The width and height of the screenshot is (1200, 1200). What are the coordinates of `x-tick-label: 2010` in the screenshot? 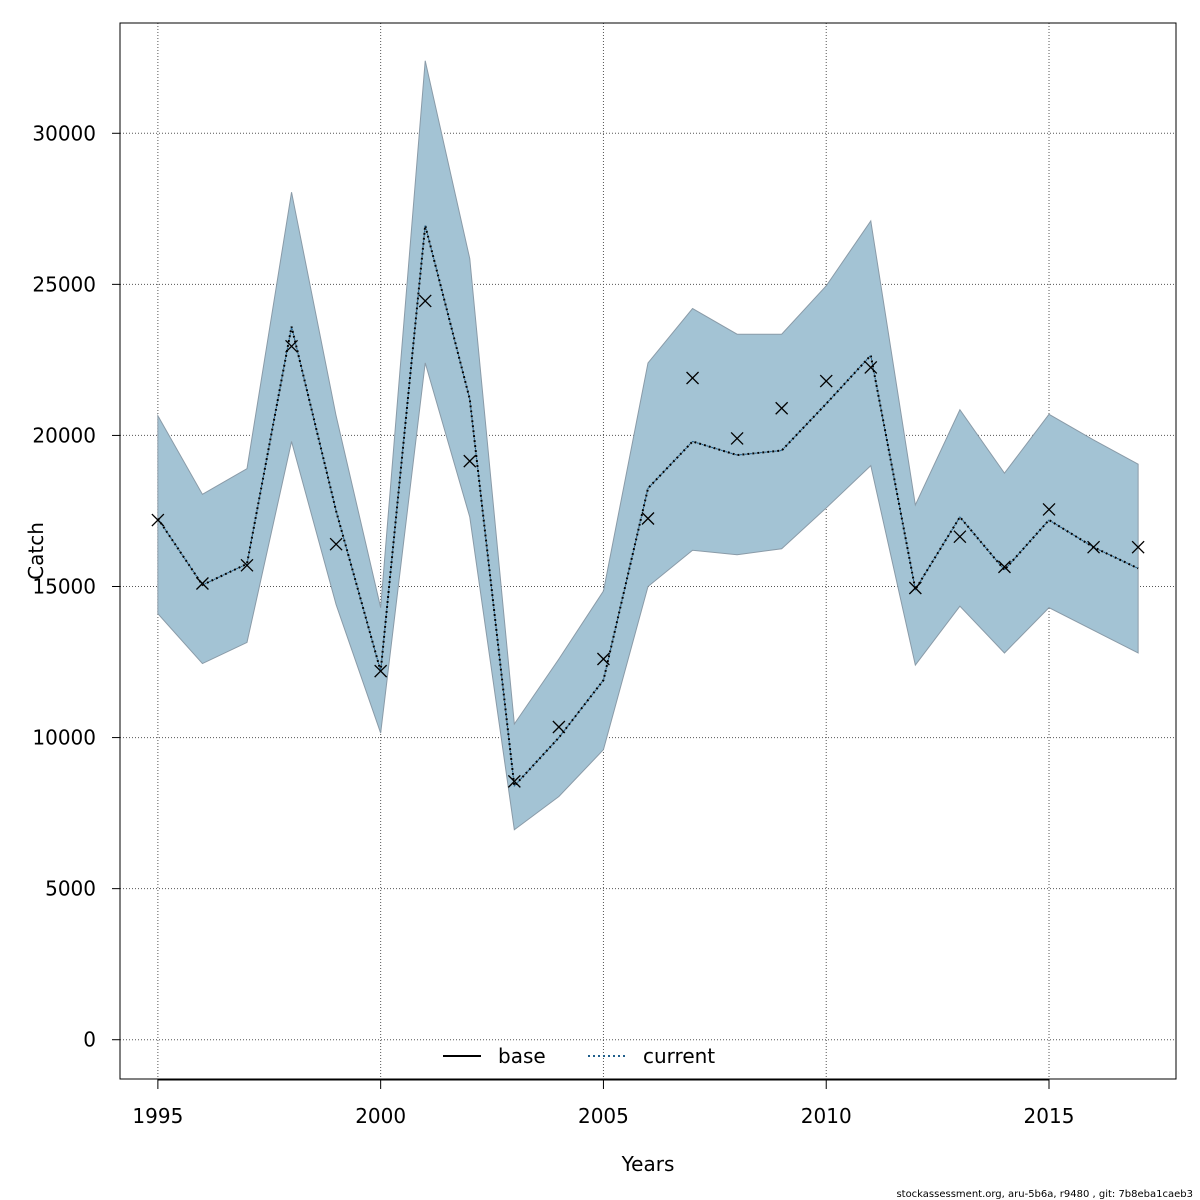 It's located at (826, 1116).